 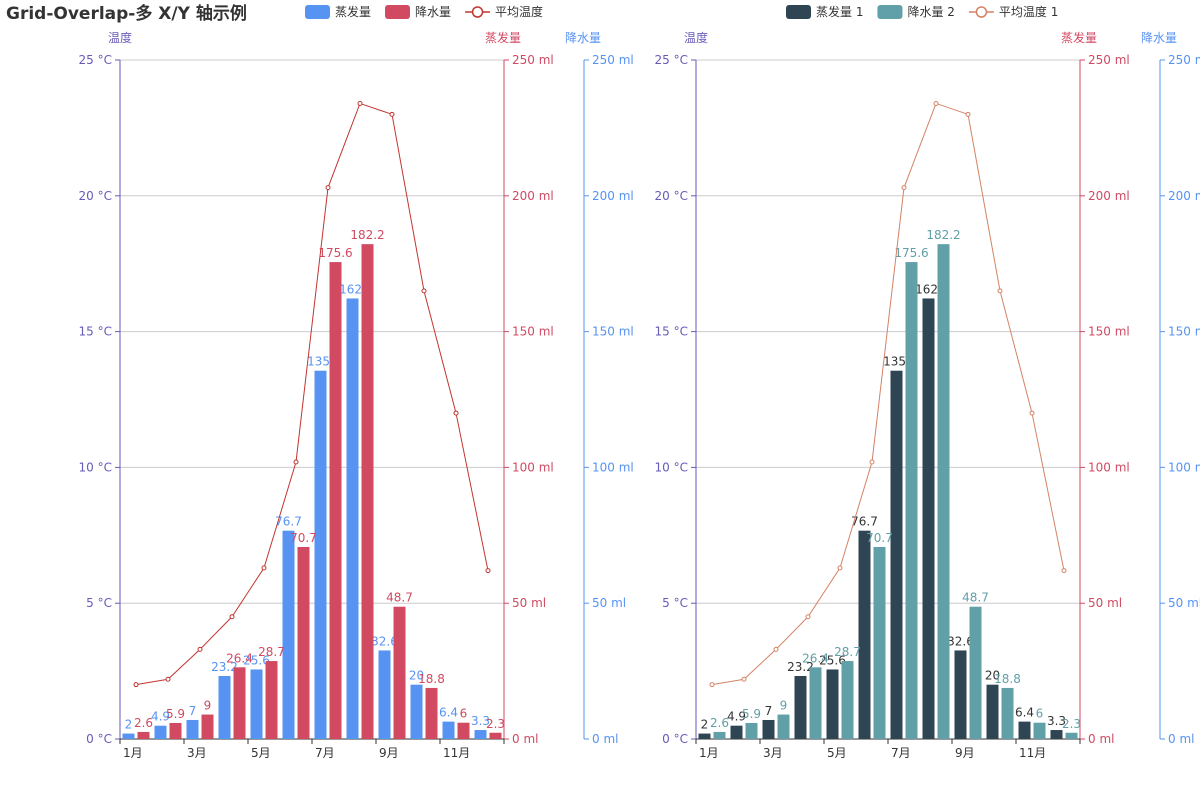 What do you see at coordinates (675, 739) in the screenshot?
I see `y-tick-label: 0 °C` at bounding box center [675, 739].